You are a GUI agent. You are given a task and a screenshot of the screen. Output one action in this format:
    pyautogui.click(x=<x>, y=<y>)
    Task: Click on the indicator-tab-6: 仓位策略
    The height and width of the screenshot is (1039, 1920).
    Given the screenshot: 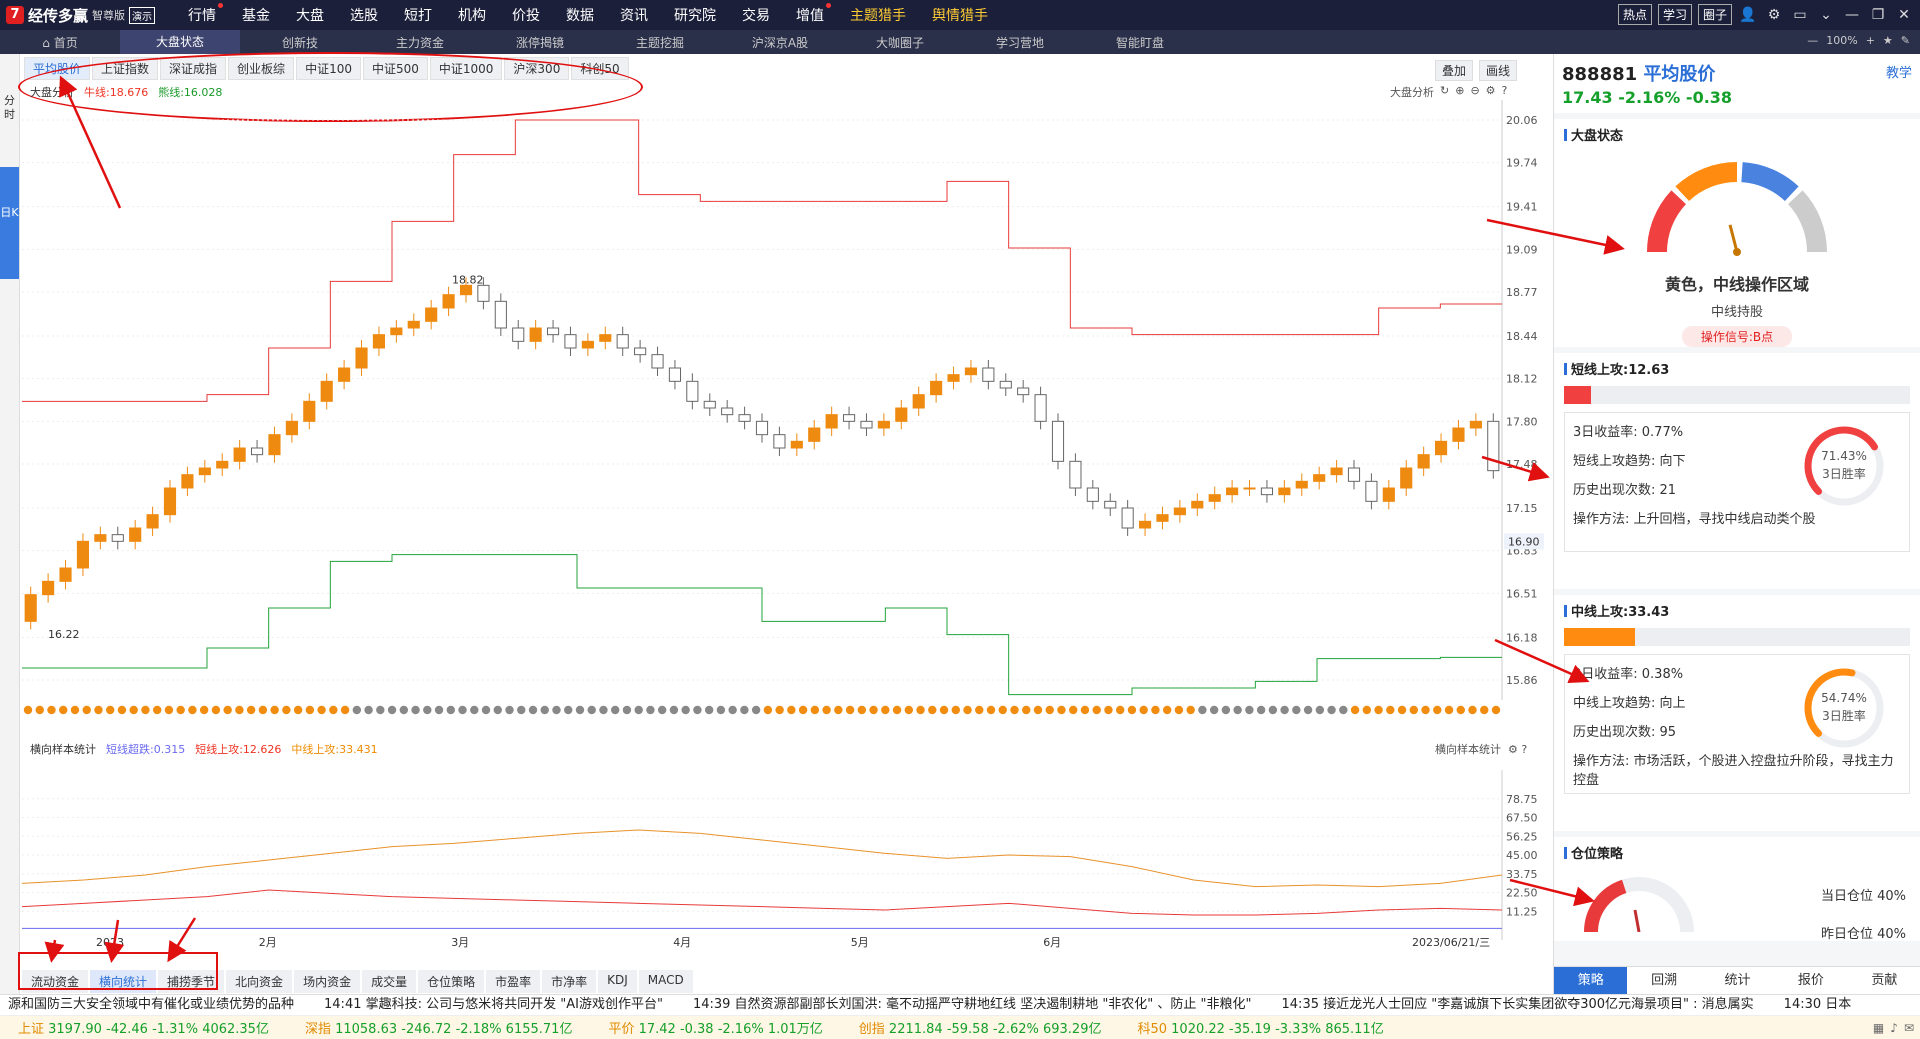 What is the action you would take?
    pyautogui.click(x=451, y=981)
    